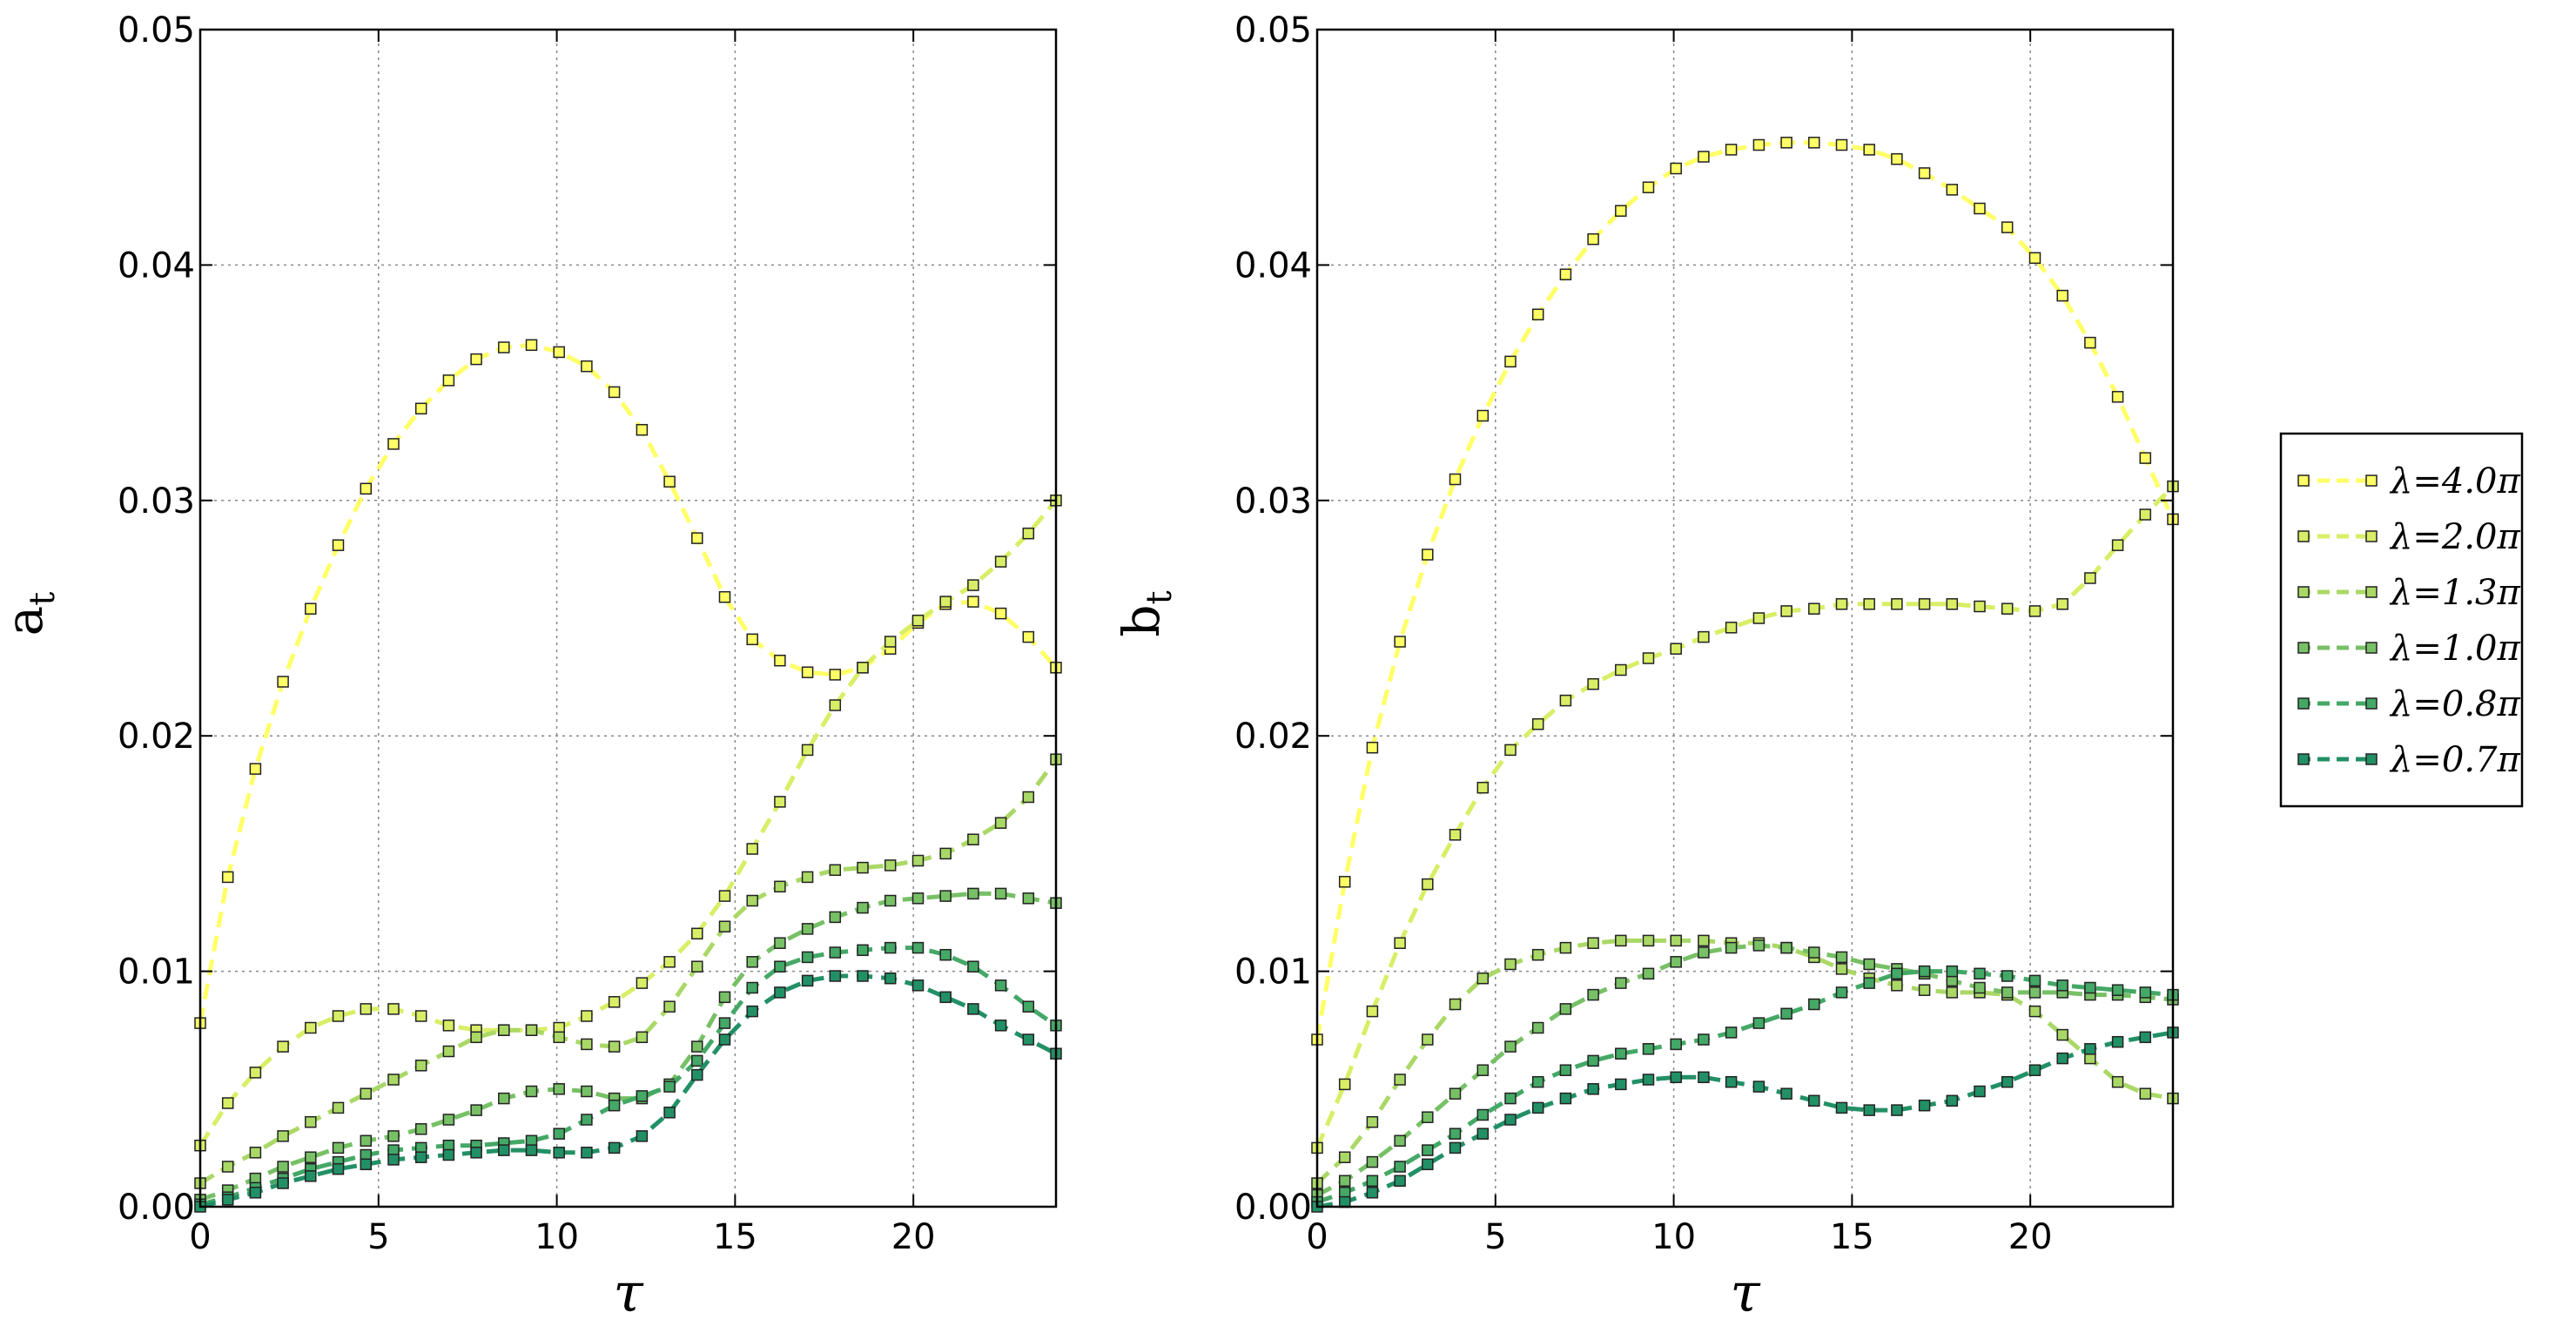 This screenshot has width=2576, height=1326. Describe the element at coordinates (2454, 704) in the screenshot. I see `legend-label: λ=0.8π` at that location.